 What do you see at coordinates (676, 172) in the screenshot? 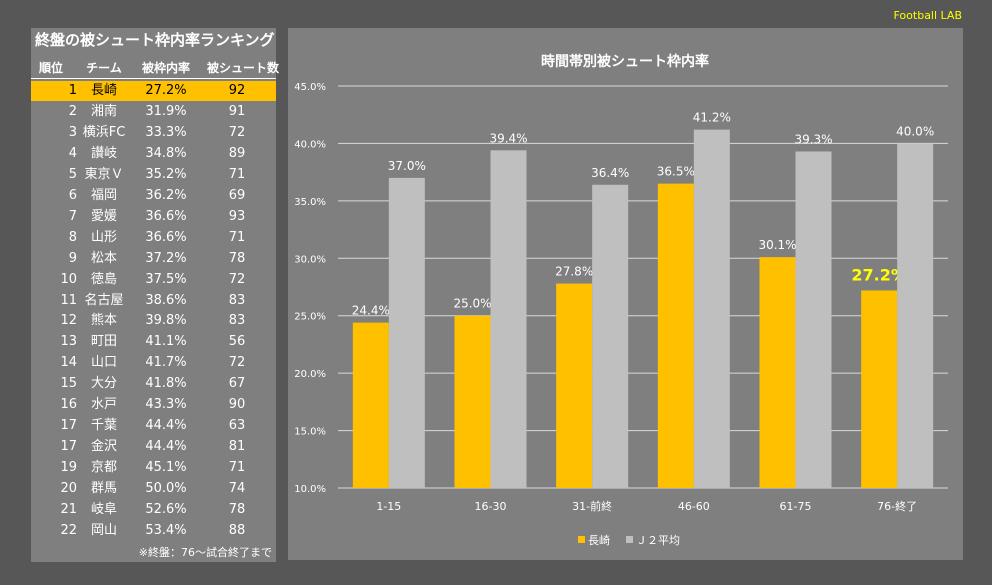
I see `data-label: 36.5%` at bounding box center [676, 172].